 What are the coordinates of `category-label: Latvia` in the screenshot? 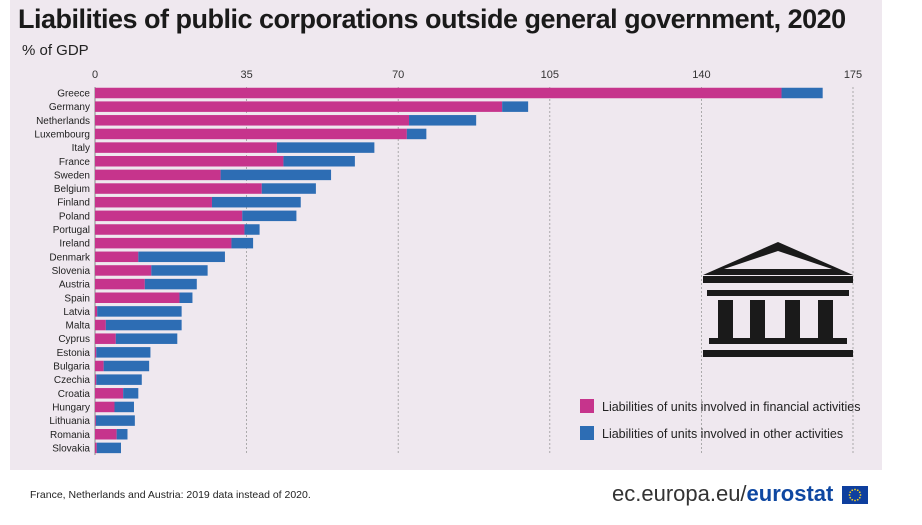 It's located at (76, 312).